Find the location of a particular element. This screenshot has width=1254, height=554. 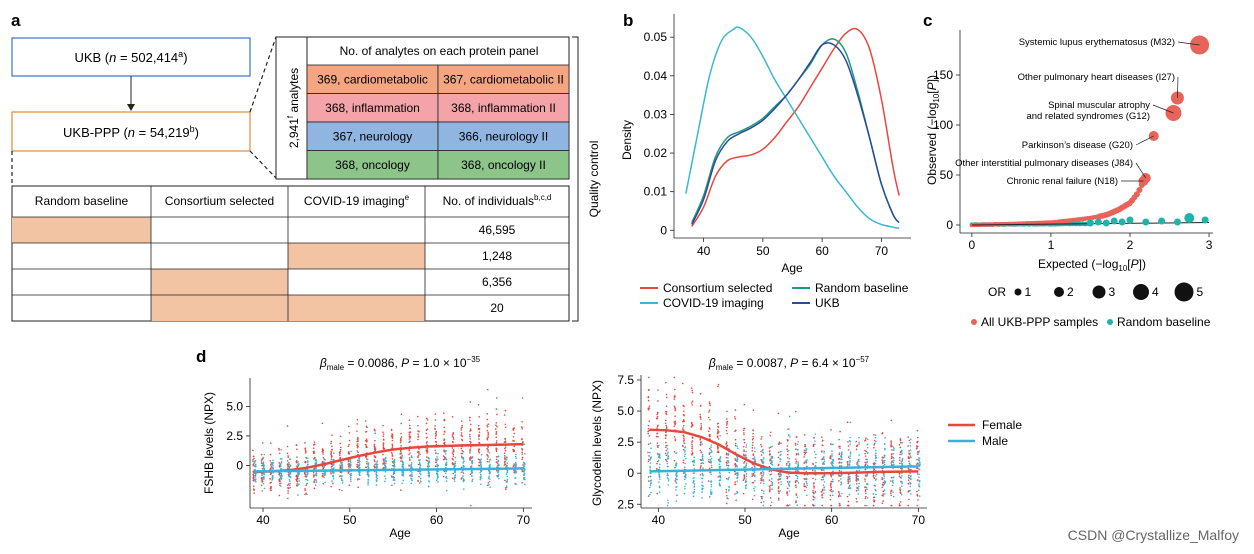

c-legend-dot-all is located at coordinates (974, 322).